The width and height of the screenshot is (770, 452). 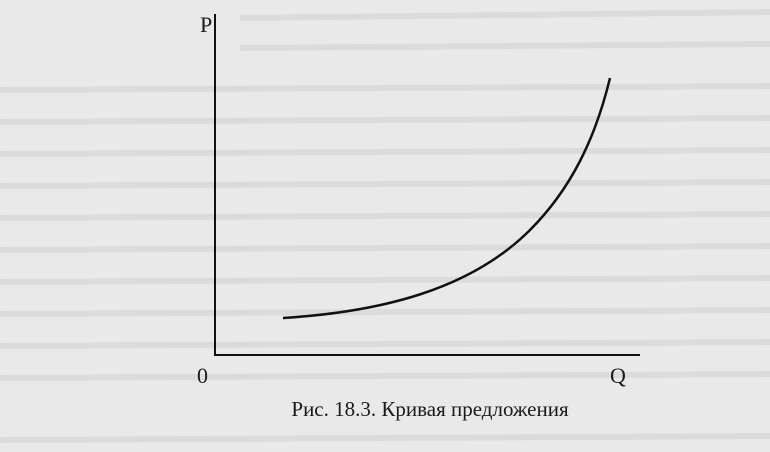 What do you see at coordinates (430, 409) in the screenshot?
I see `caption: Рис. 18.3. Кривая предложения` at bounding box center [430, 409].